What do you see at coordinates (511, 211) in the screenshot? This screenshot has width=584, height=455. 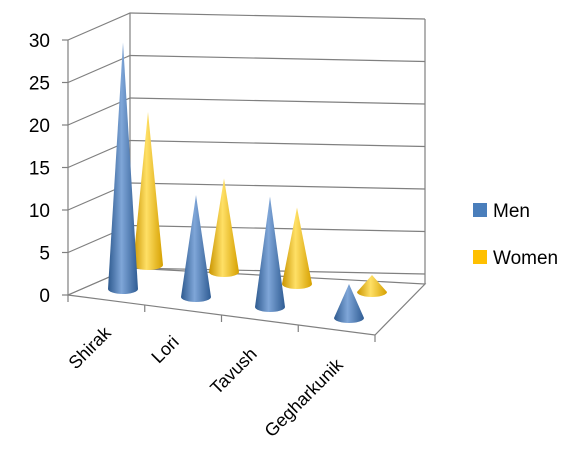 I see `legend-label: Men` at bounding box center [511, 211].